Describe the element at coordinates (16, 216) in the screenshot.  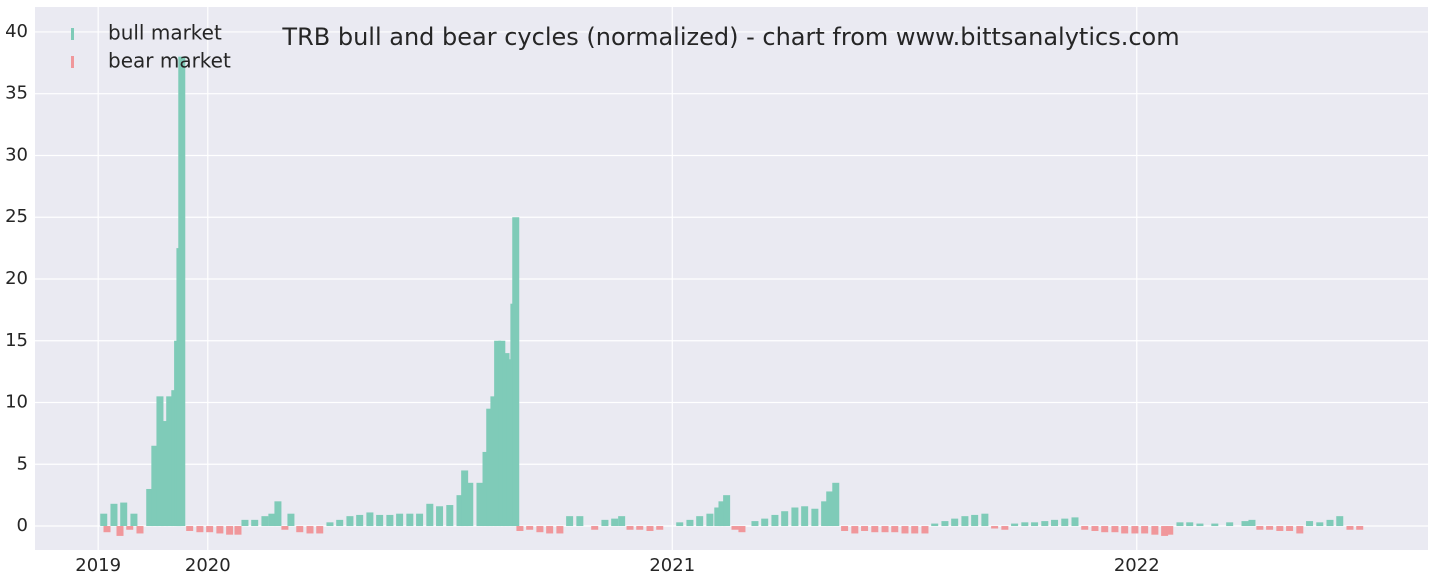
I see `y-tick-label: 25` at that location.